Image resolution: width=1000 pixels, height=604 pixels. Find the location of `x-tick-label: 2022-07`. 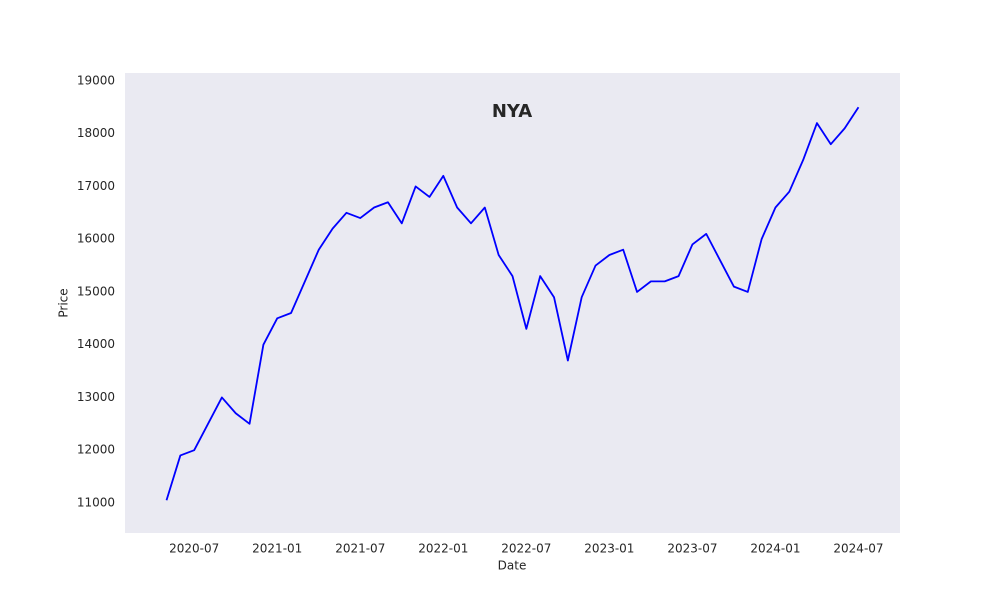

x-tick-label: 2022-07 is located at coordinates (526, 549).